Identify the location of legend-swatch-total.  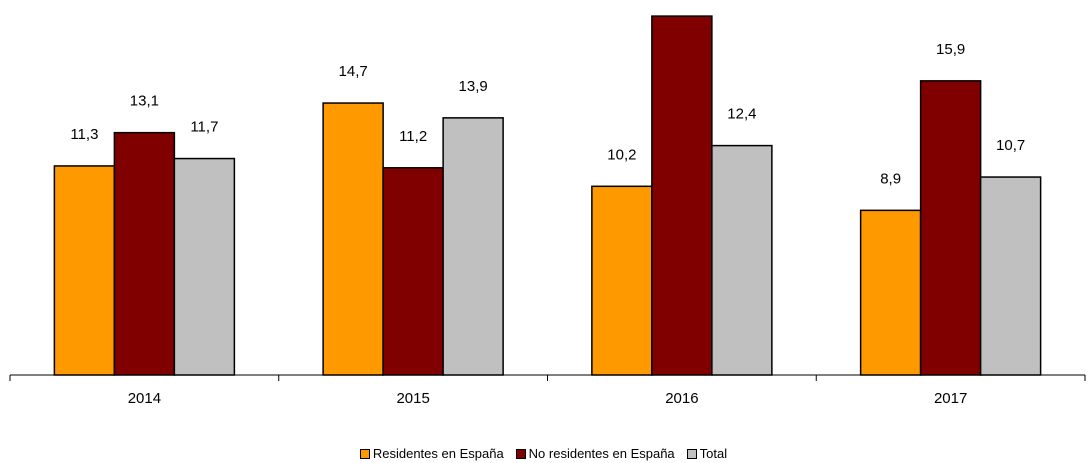
(691, 453).